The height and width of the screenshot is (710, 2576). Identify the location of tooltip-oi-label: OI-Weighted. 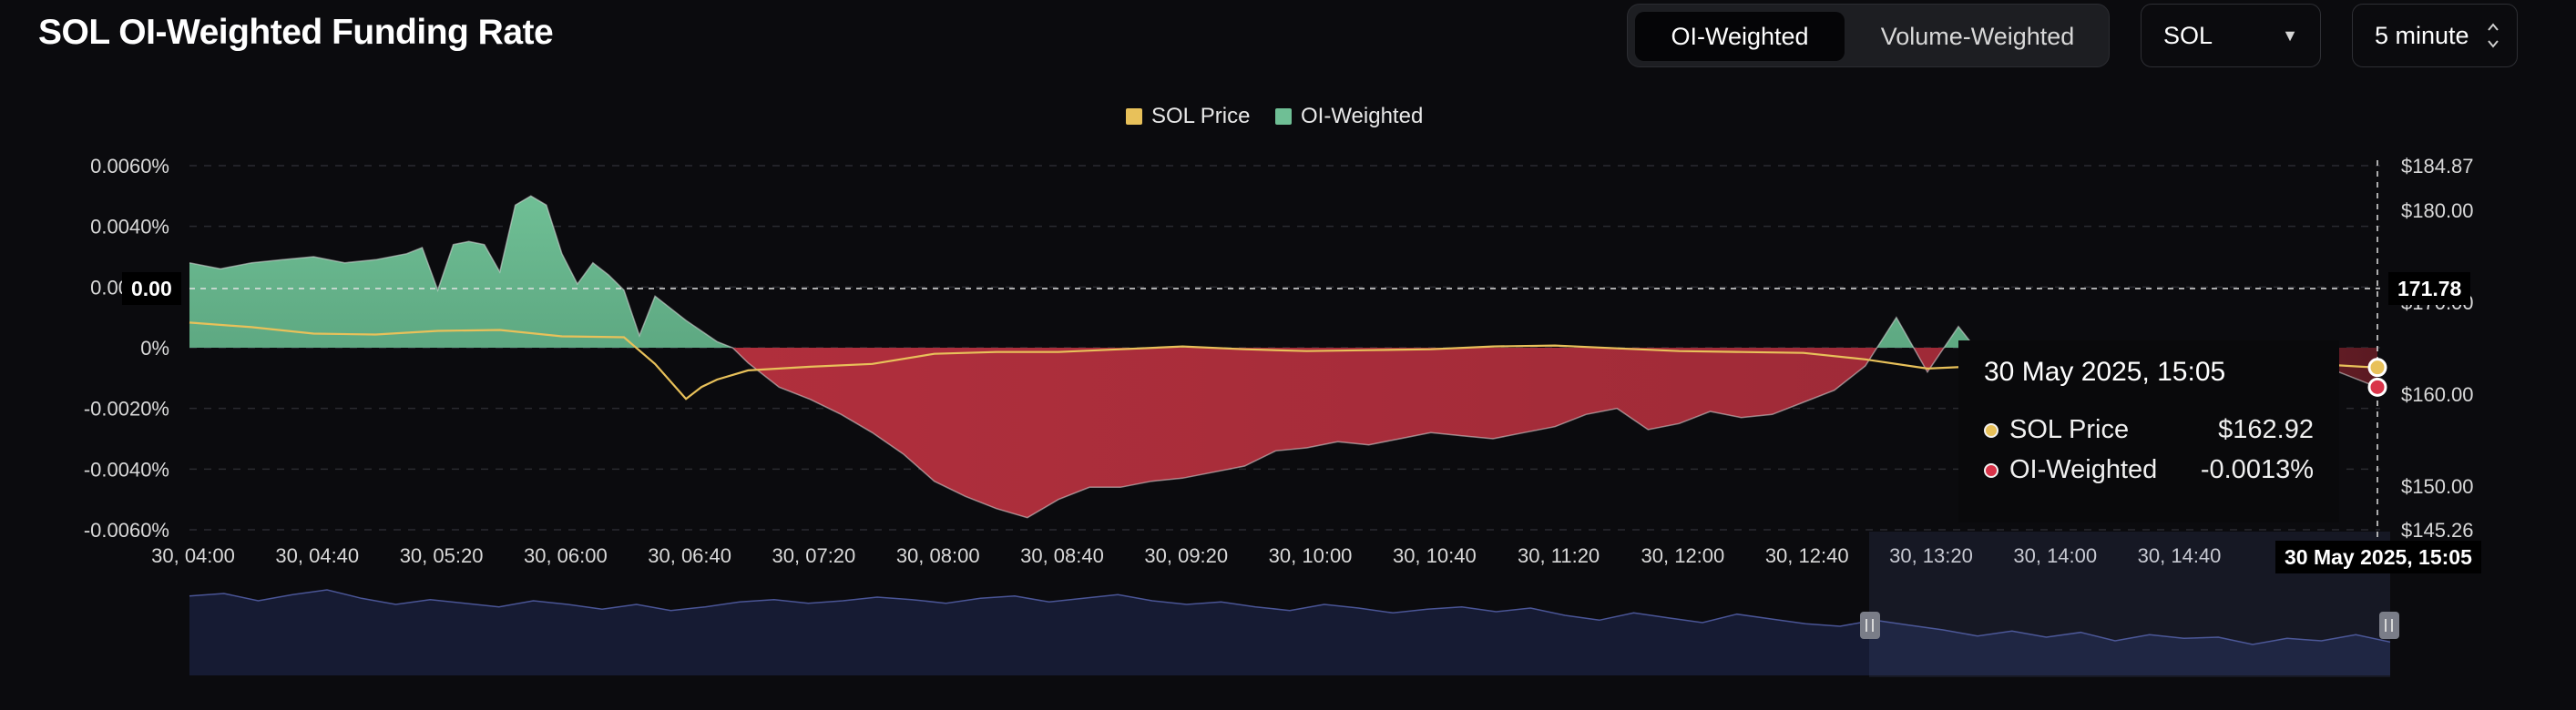
(2083, 469).